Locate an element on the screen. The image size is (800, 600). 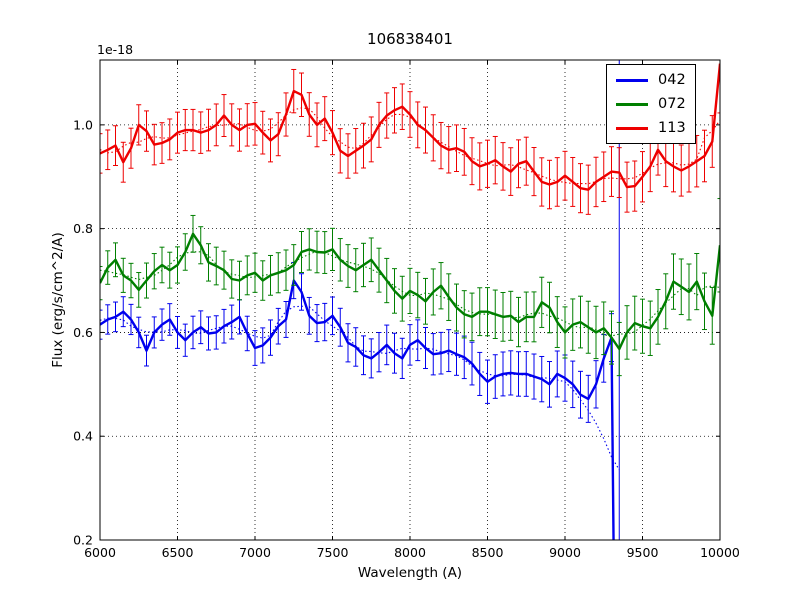
y-tick-label: 0.2 is located at coordinates (83, 540).